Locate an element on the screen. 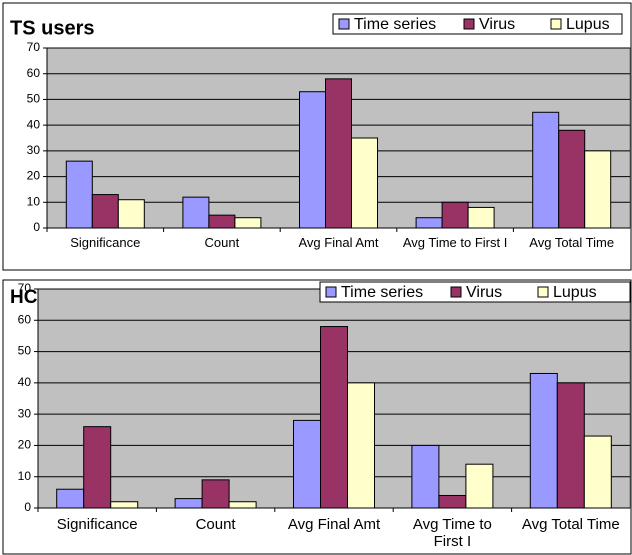 The height and width of the screenshot is (555, 632). chart-title: TS users is located at coordinates (52, 28).